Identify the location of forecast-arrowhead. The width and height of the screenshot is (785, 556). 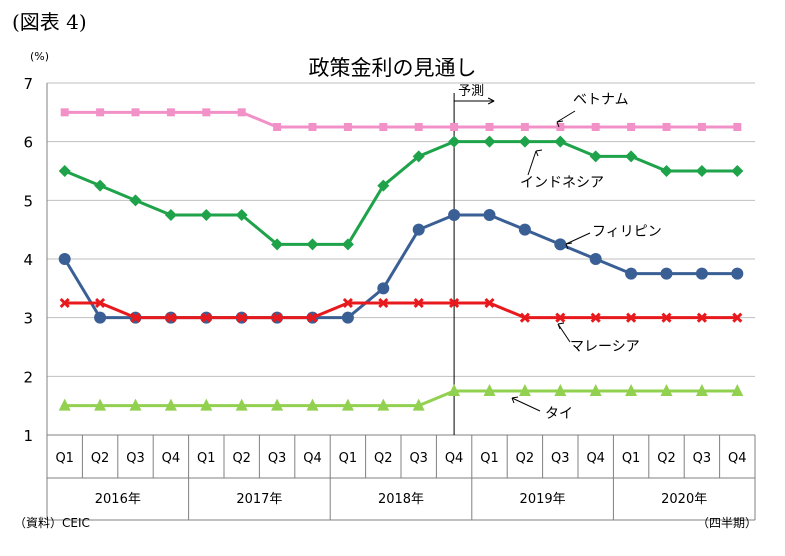
(491, 101).